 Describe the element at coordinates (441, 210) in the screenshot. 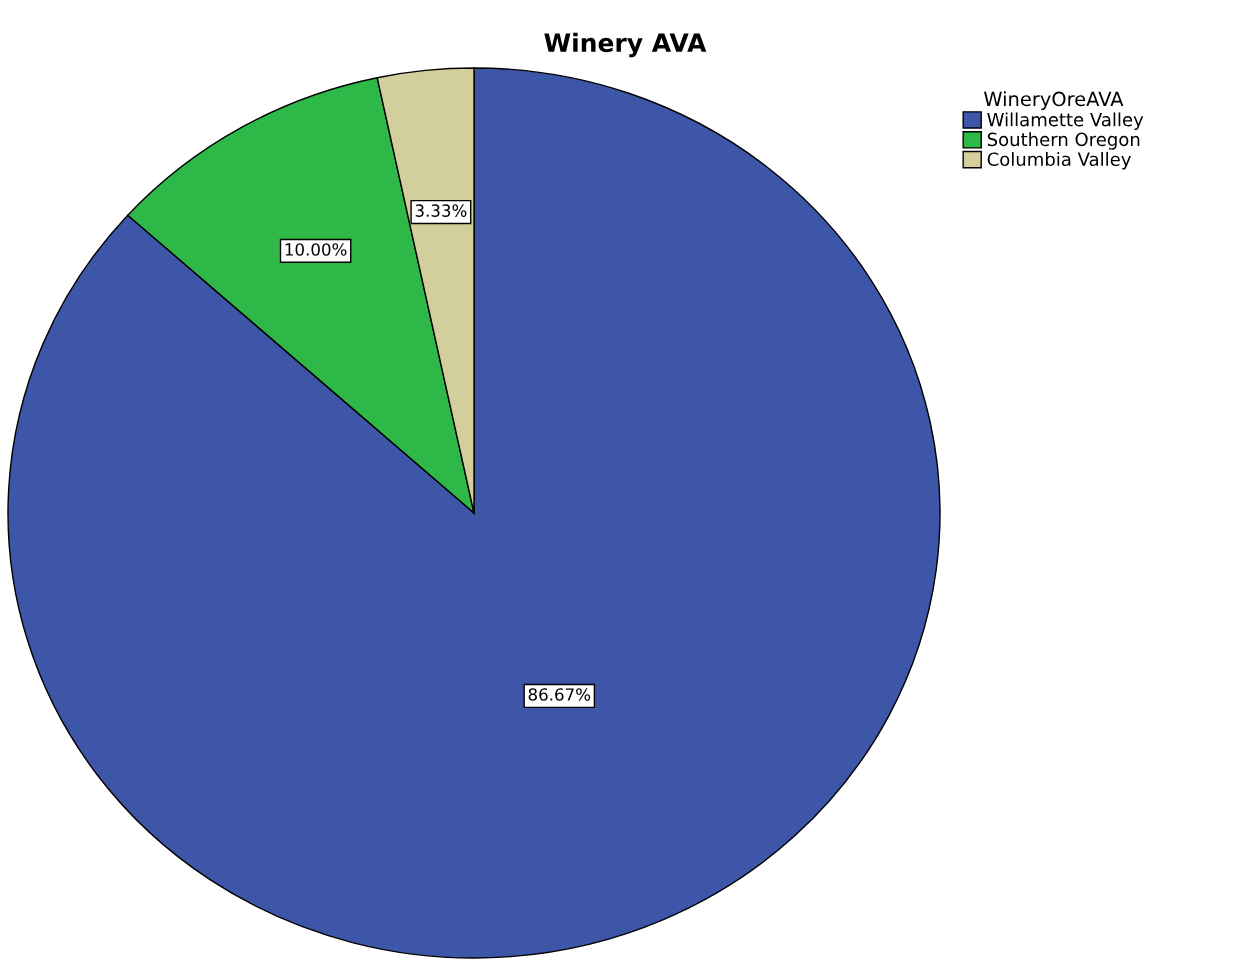

I see `data-label: 3.33%` at that location.